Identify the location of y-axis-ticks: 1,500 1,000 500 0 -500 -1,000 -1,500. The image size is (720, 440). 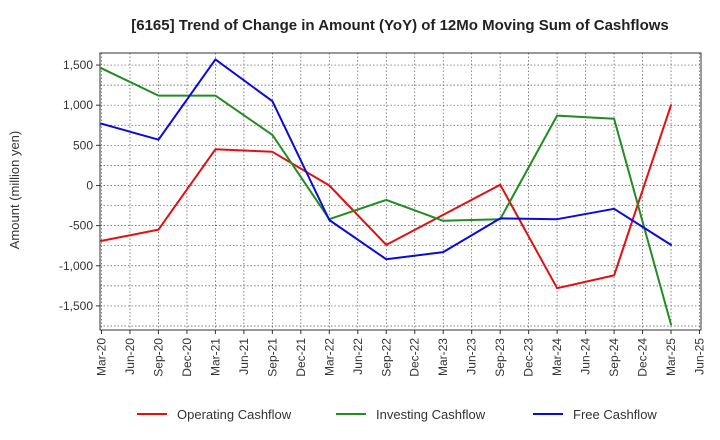
(79, 185).